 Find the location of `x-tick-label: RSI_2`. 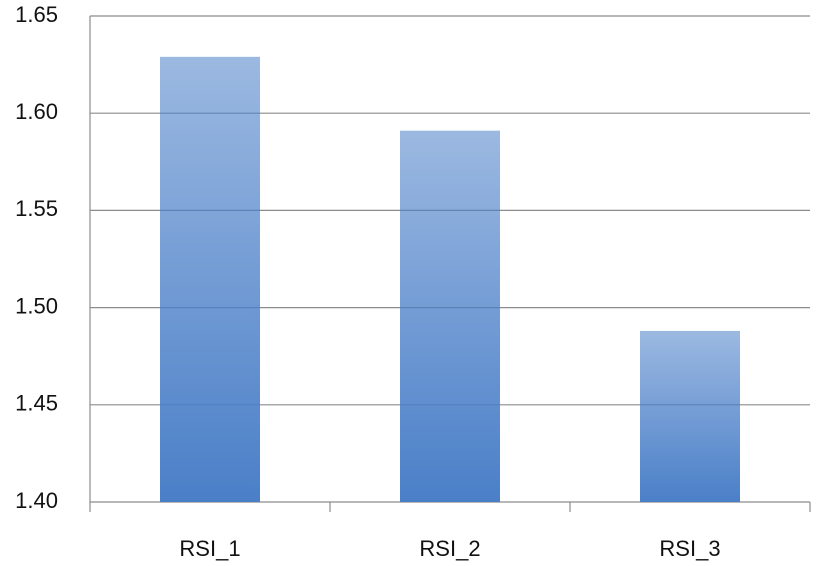

x-tick-label: RSI_2 is located at coordinates (449, 548).